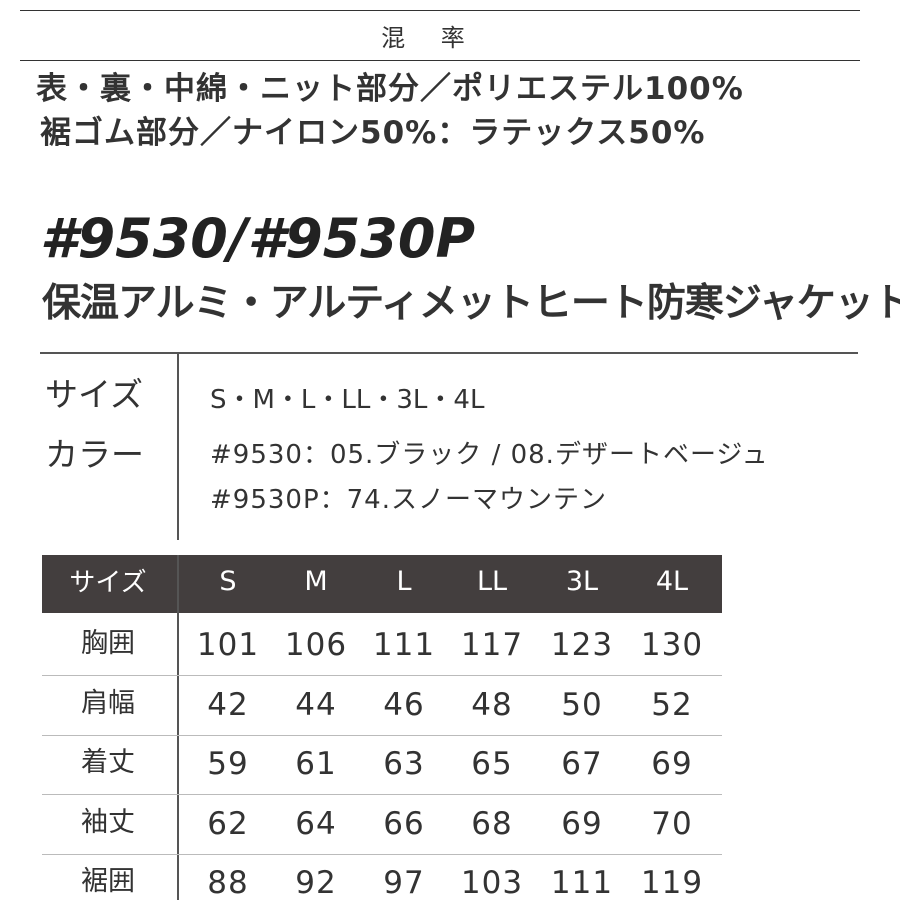 The width and height of the screenshot is (900, 900). I want to click on table-cell: 103, so click(492, 882).